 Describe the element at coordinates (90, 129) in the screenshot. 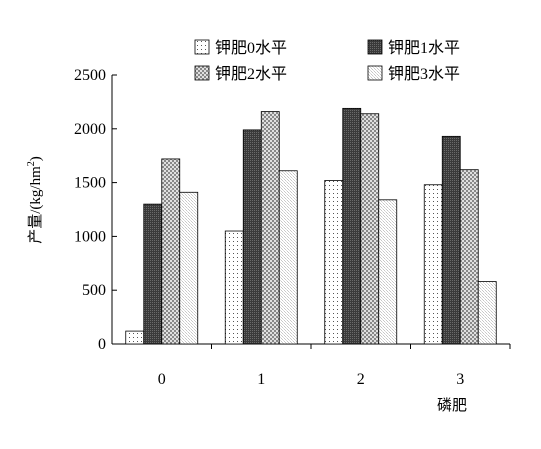

I see `y-tick-label: 2000` at that location.